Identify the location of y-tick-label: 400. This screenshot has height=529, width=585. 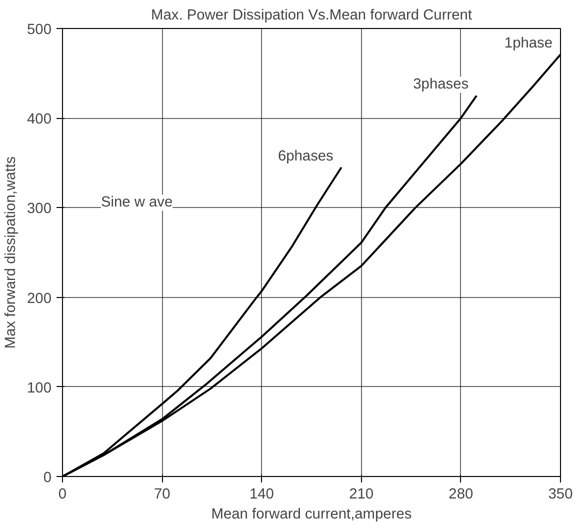
(39, 120).